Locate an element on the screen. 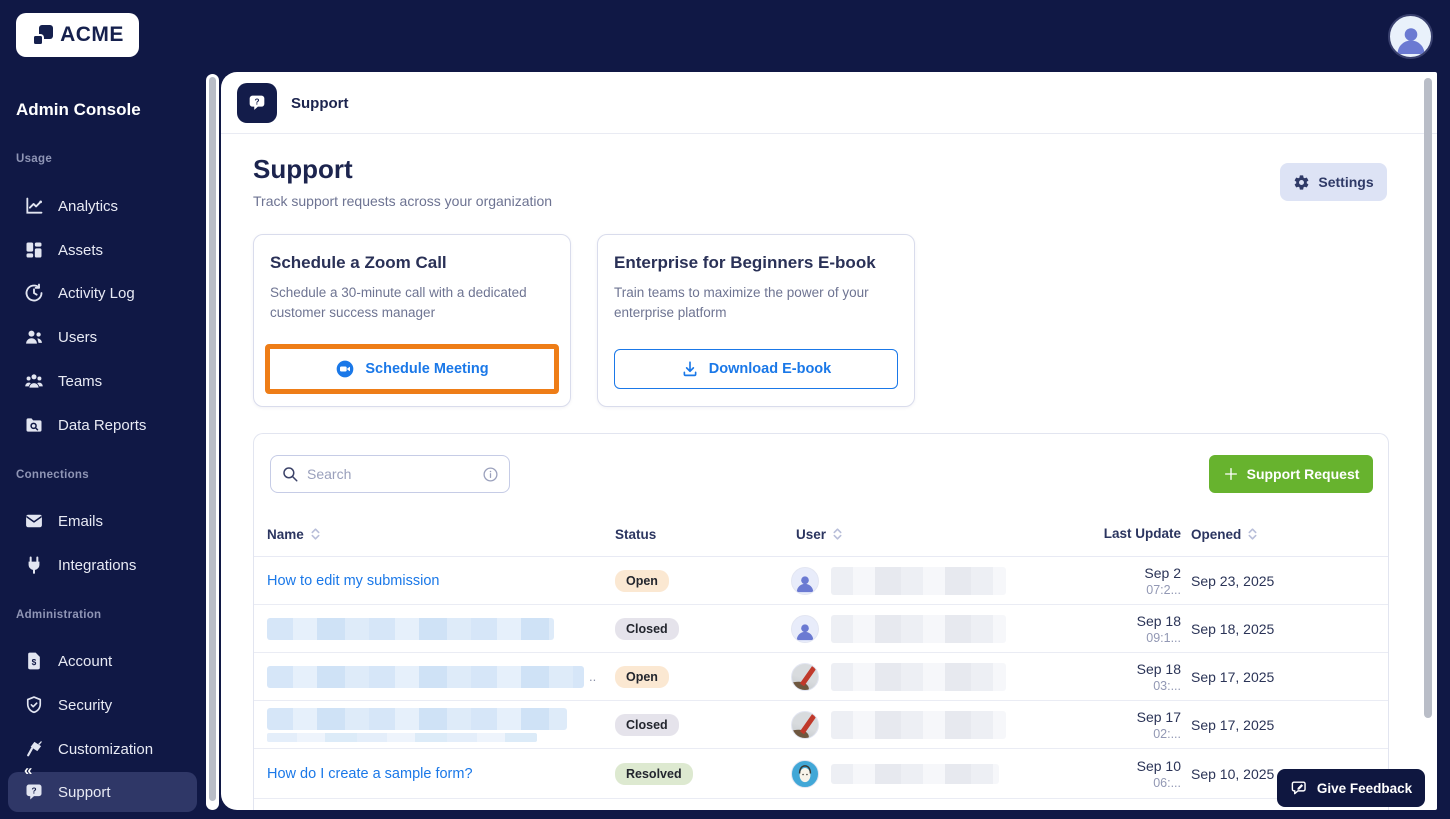 The image size is (1450, 819). sidebar-title: Admin Console is located at coordinates (78, 109).